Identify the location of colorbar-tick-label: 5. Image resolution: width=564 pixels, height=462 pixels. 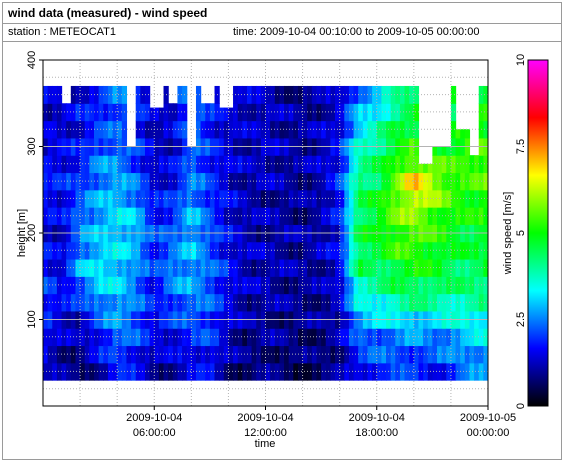
(521, 233).